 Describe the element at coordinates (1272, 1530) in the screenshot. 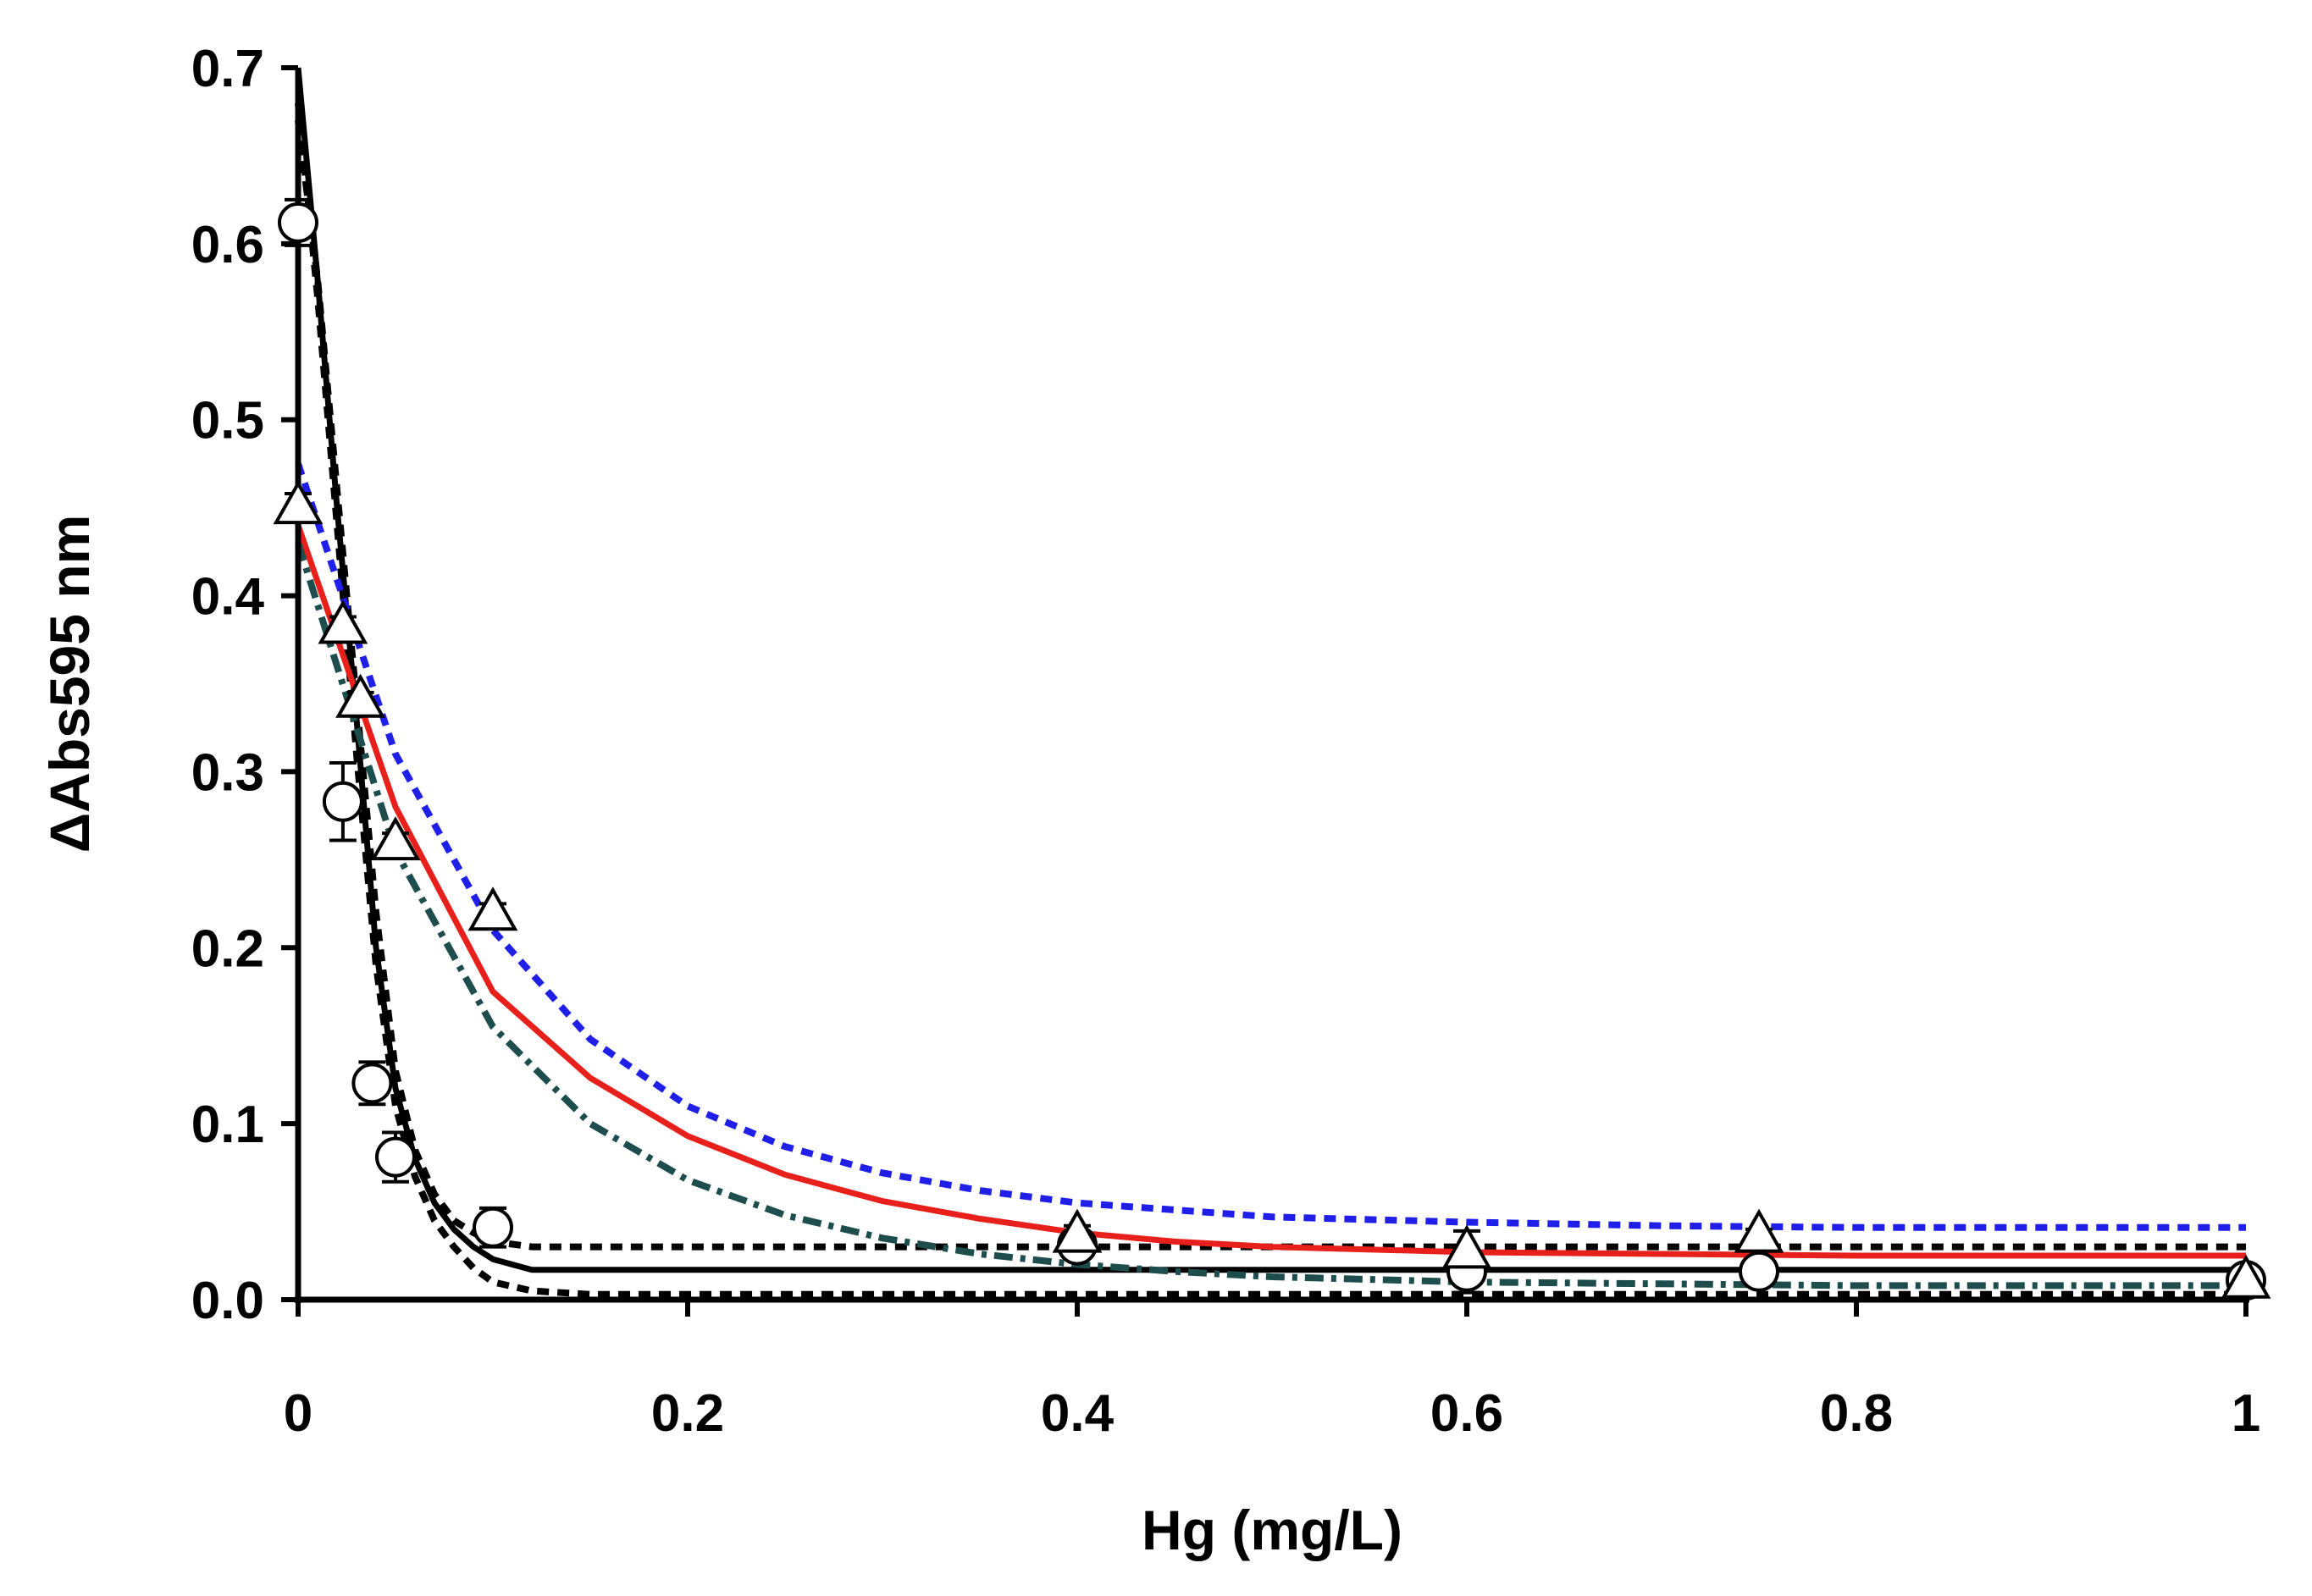

I see `x-axis-title: Hg (mg/L)` at that location.